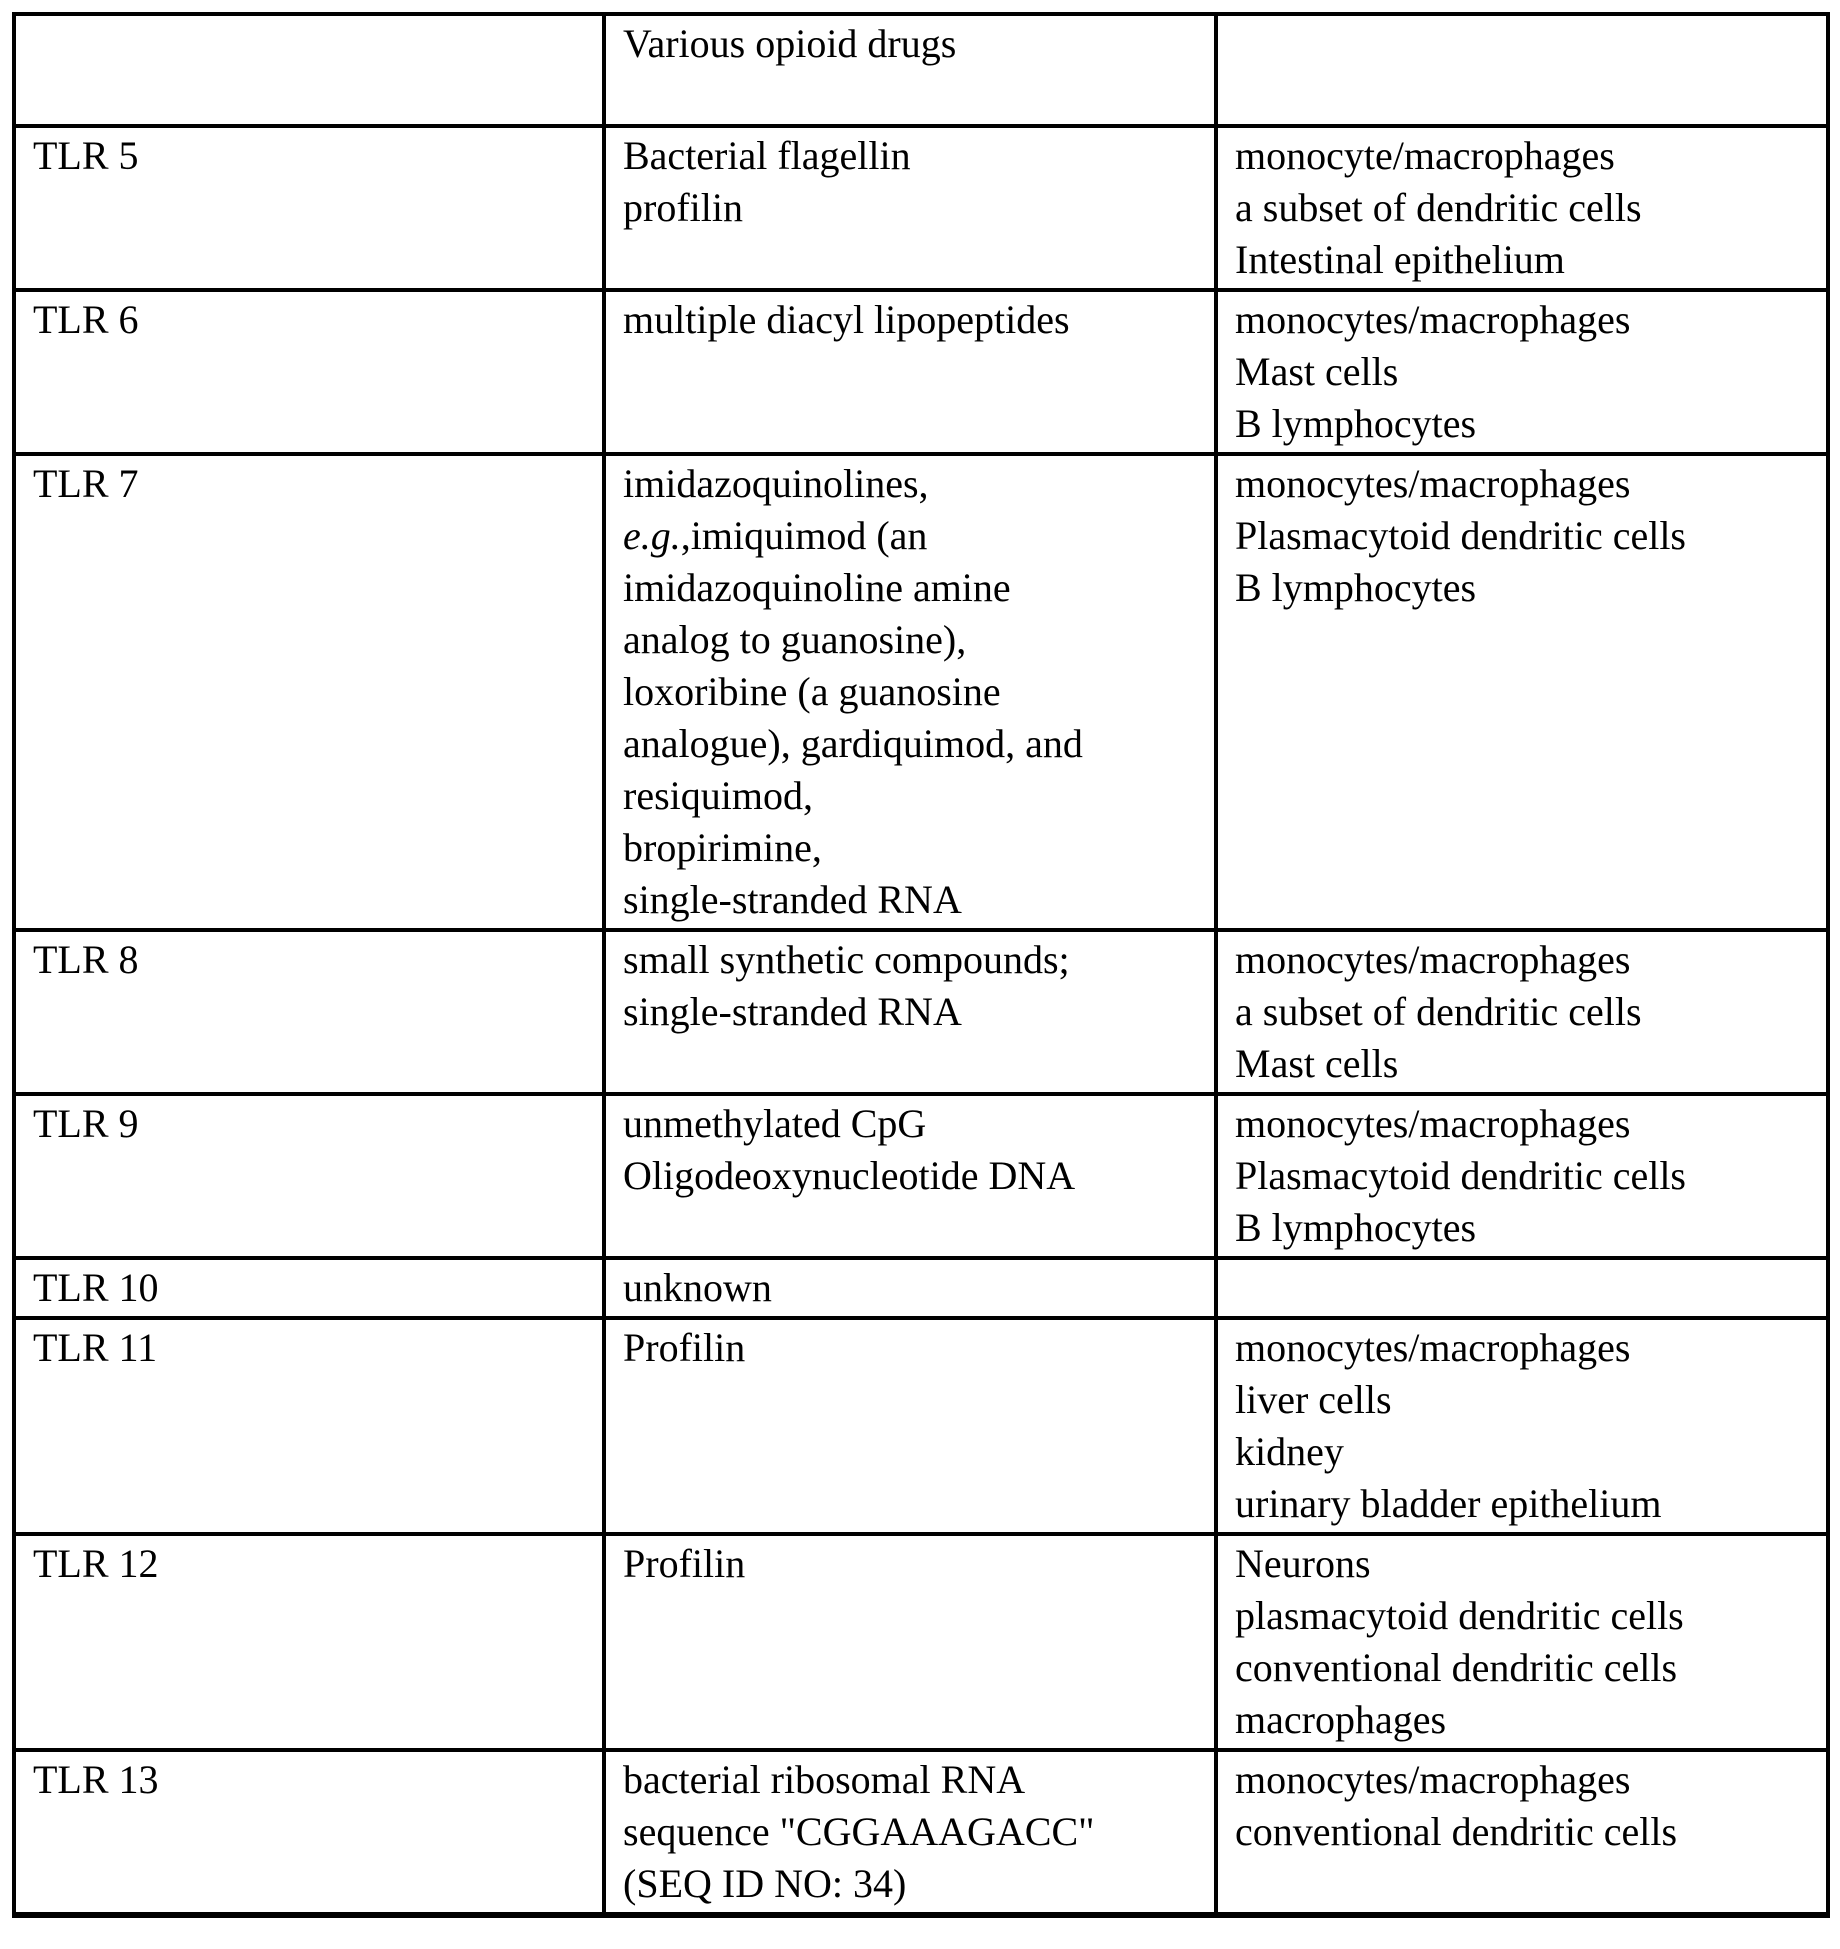  Describe the element at coordinates (804, 535) in the screenshot. I see `text-segment: ,imiquimod (an` at that location.